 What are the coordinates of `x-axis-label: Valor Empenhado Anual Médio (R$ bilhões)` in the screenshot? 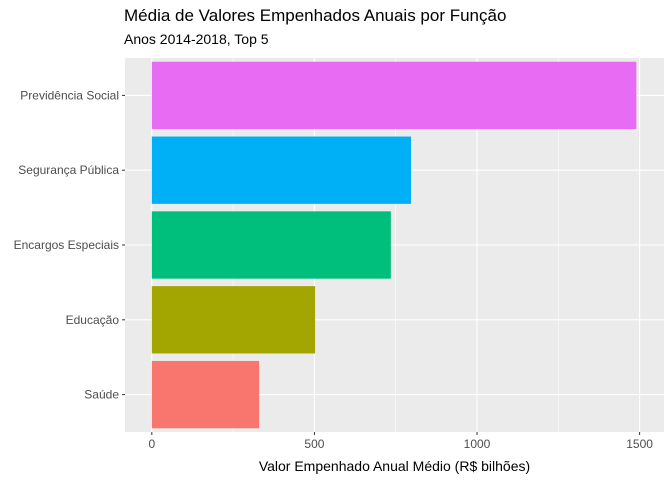 It's located at (394, 466).